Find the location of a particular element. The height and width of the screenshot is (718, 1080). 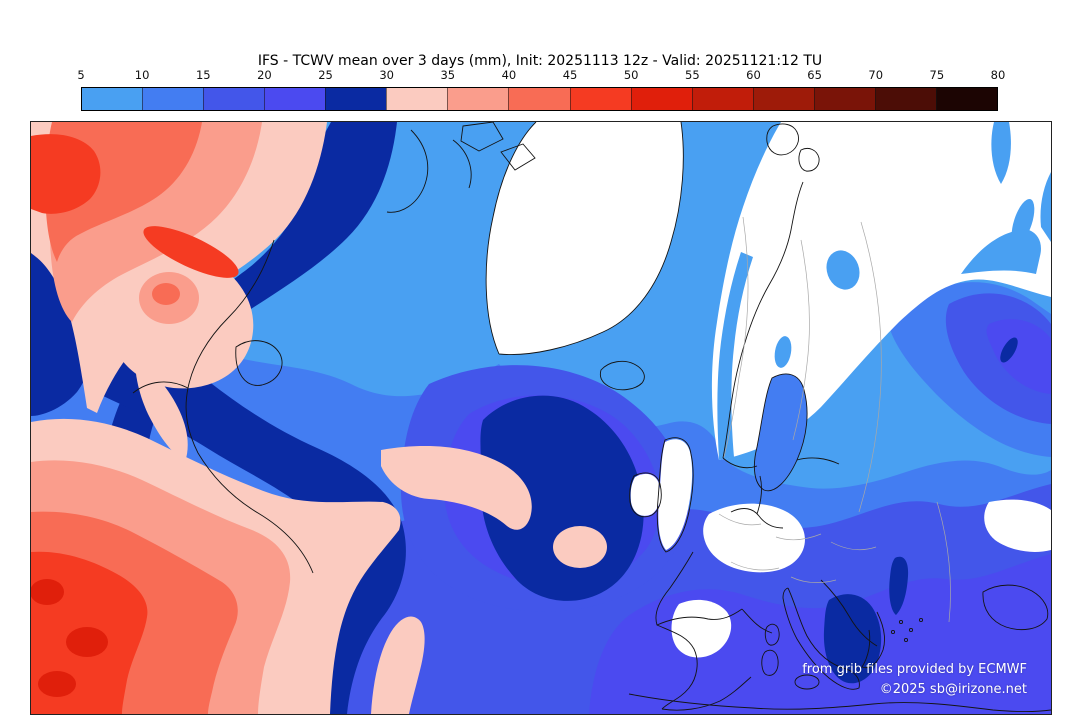

colorbar-tick-40: 40 is located at coordinates (509, 75).